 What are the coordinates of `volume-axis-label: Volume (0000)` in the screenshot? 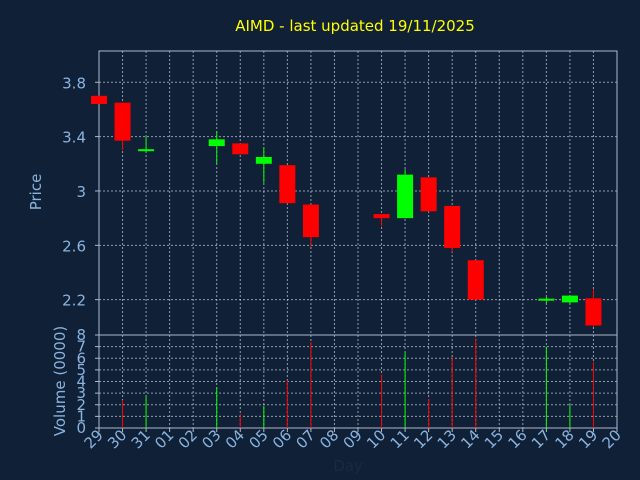 It's located at (60, 381).